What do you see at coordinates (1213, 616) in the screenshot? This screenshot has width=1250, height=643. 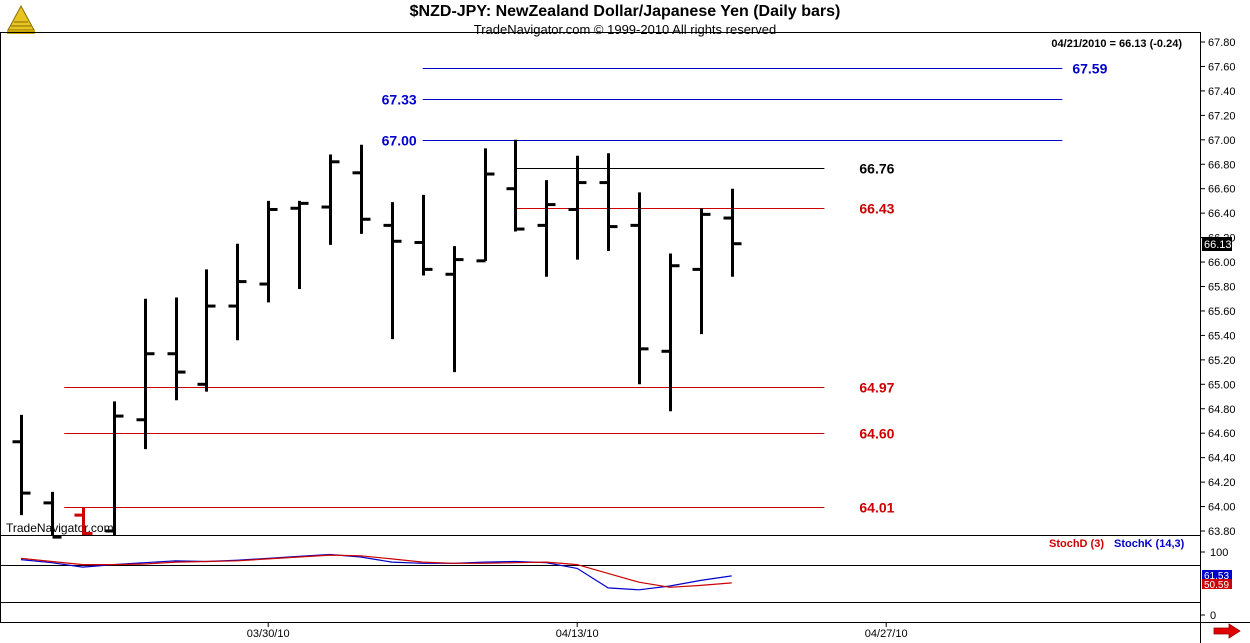 I see `oscillator-tick-label: 0` at bounding box center [1213, 616].